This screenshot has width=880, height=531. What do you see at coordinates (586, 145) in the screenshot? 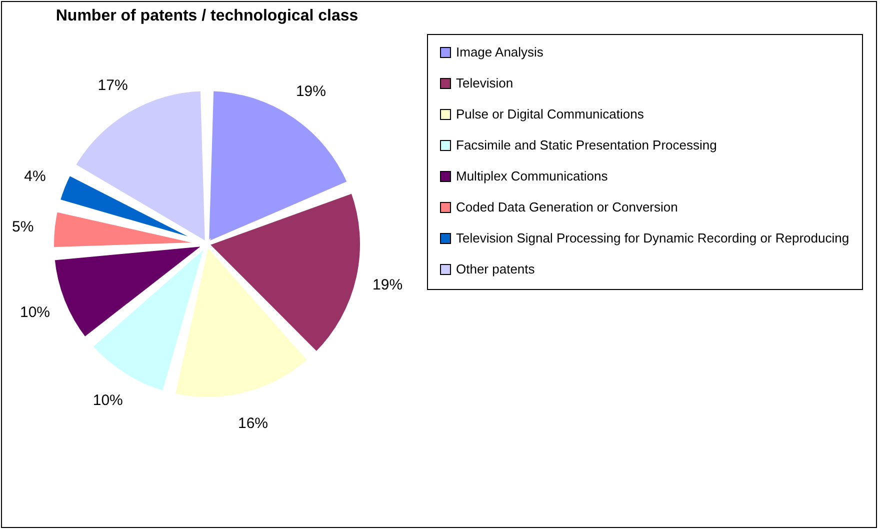
I see `legend-label: Facsimile and Static Presentation Processing` at bounding box center [586, 145].